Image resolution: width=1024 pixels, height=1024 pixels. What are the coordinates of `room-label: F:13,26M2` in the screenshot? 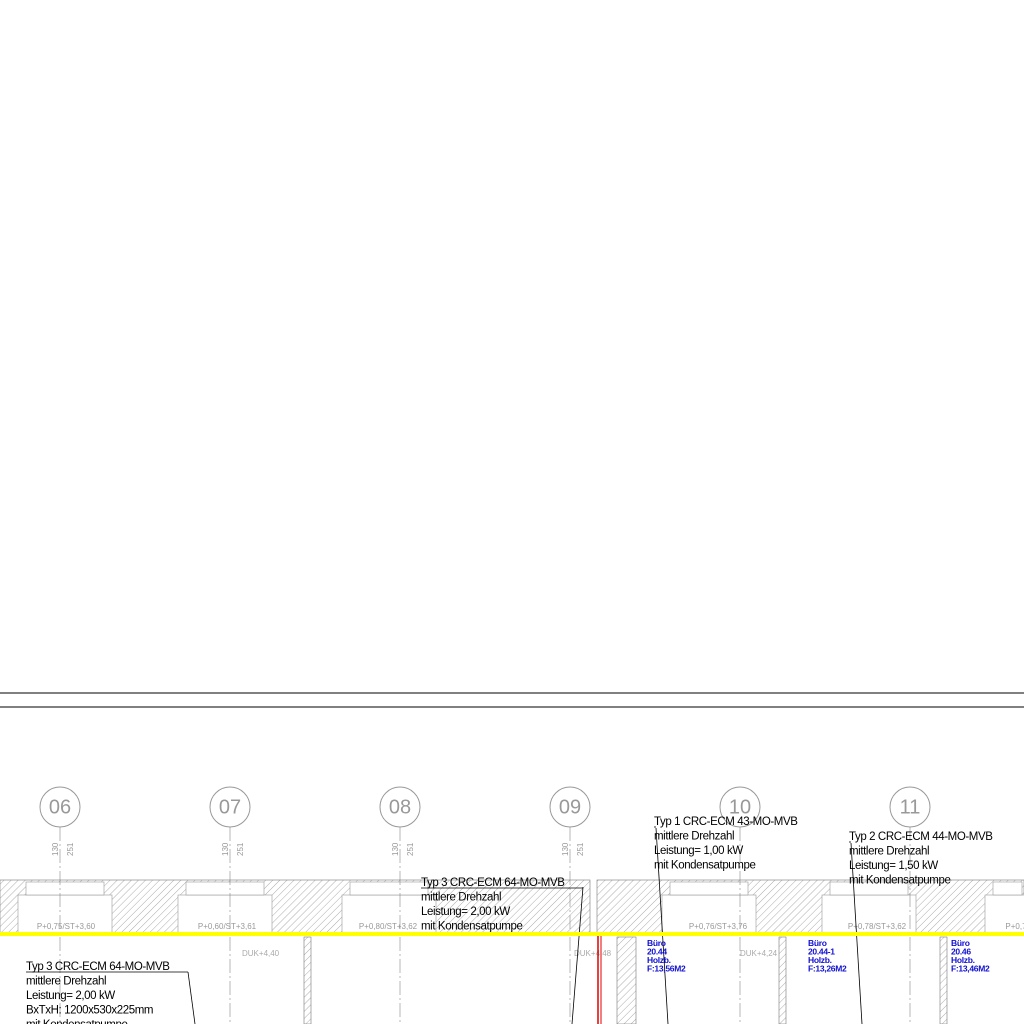 It's located at (827, 969).